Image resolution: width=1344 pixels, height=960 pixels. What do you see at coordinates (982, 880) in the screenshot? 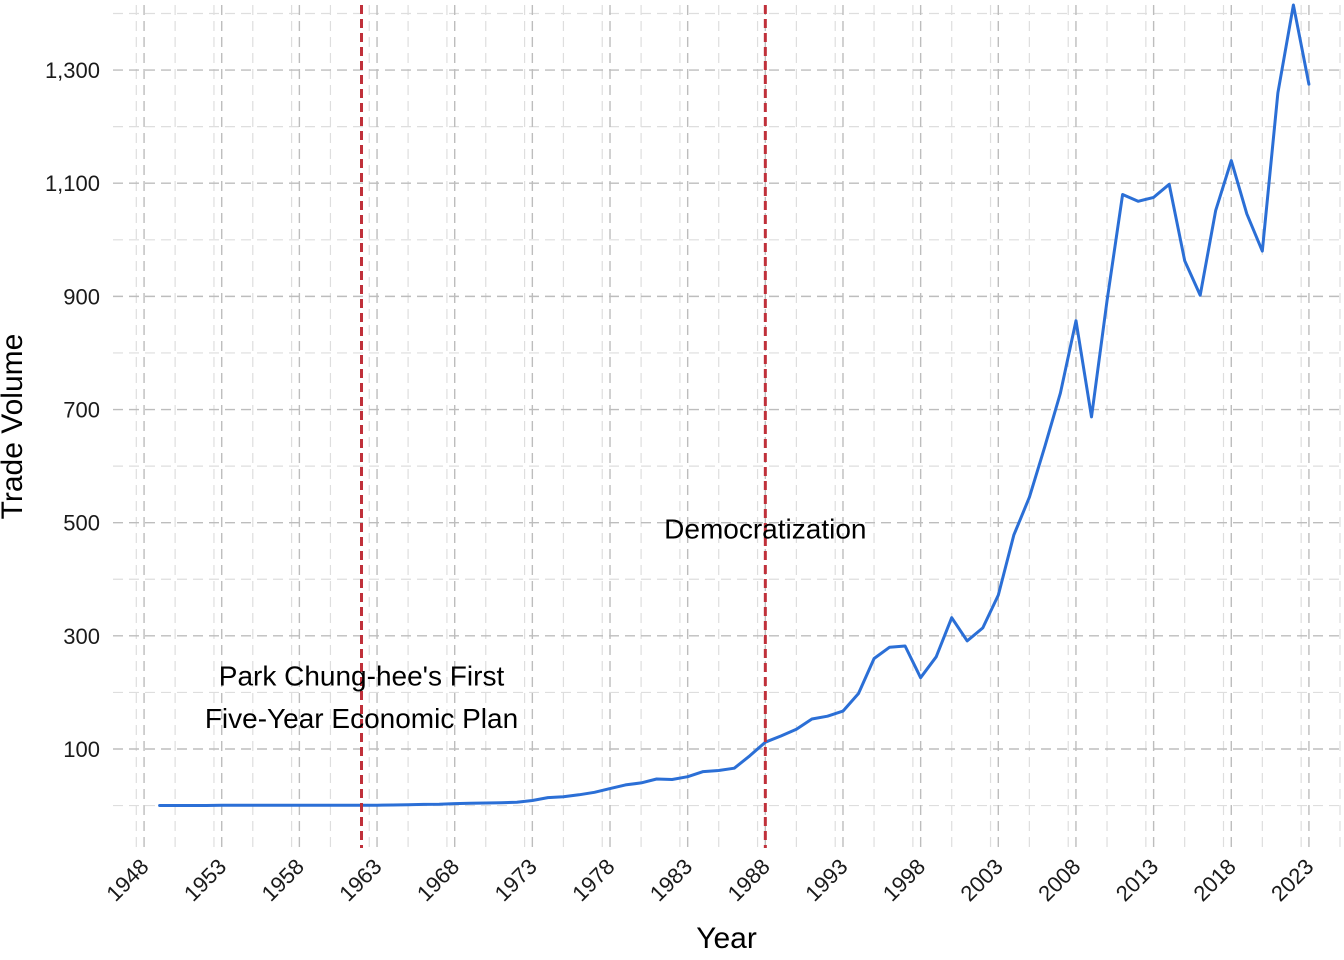
I see `x-tick-label: 2003` at bounding box center [982, 880].